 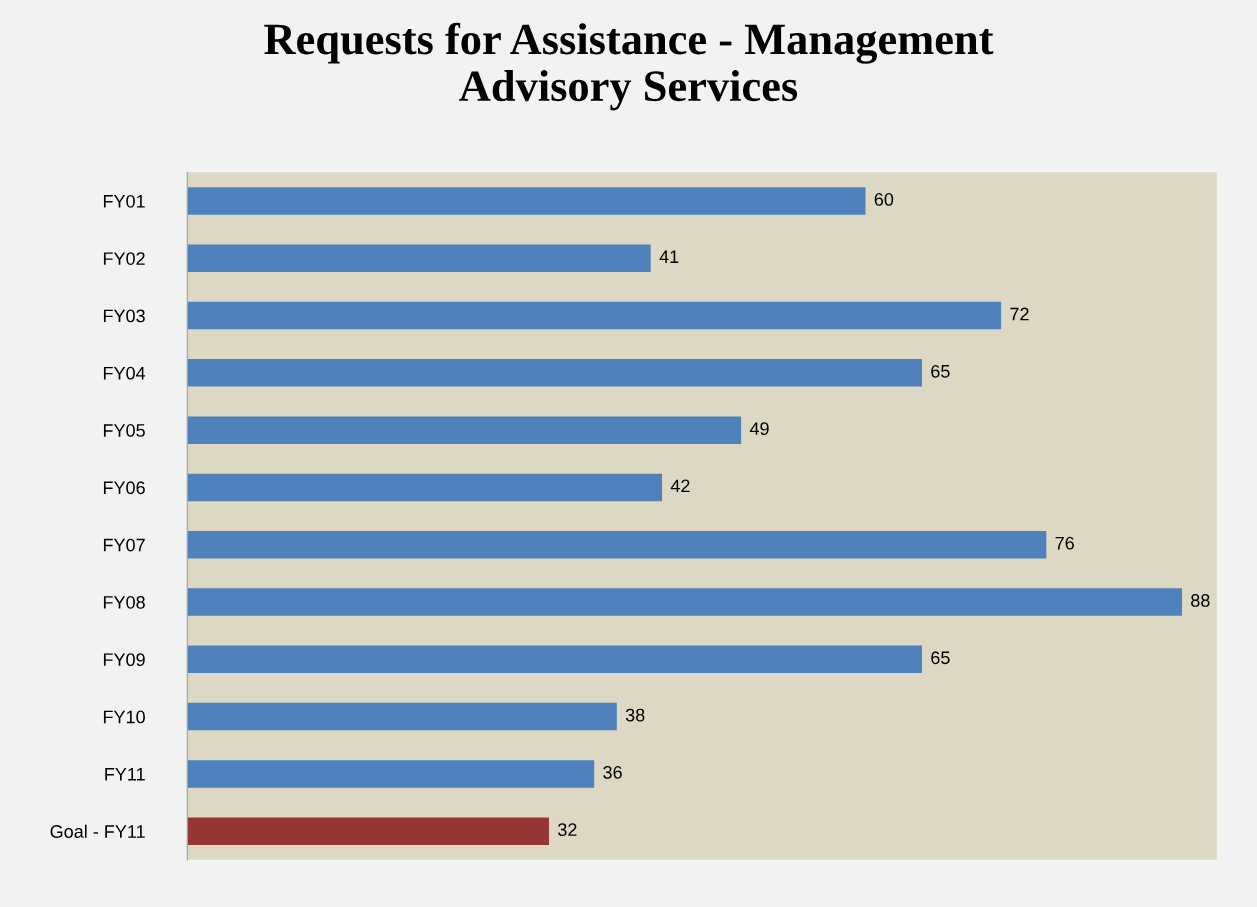 What do you see at coordinates (124, 717) in the screenshot?
I see `y-tick-label: FY10` at bounding box center [124, 717].